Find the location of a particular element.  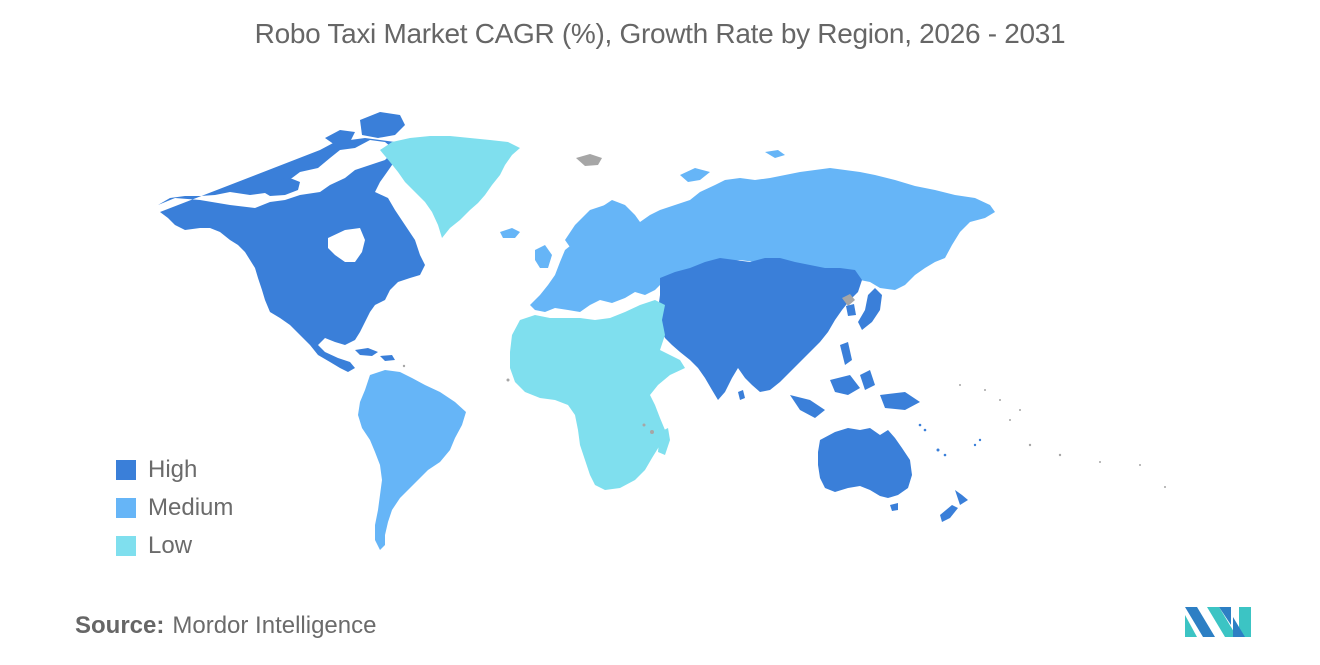

swatch-medium is located at coordinates (126, 508).